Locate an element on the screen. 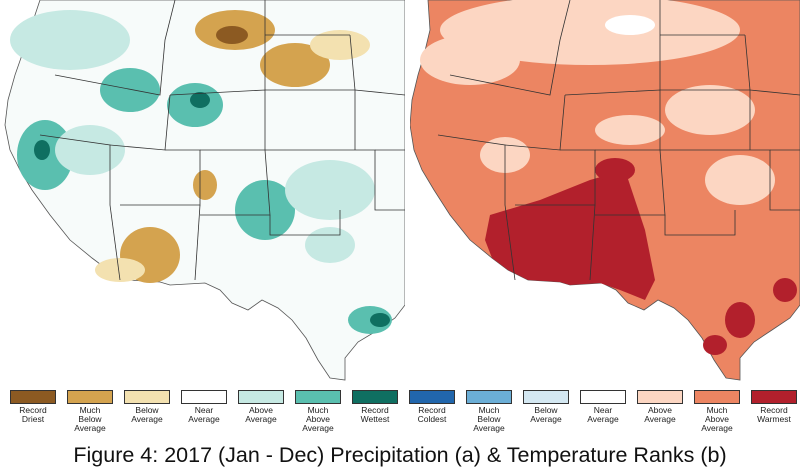 This screenshot has width=800, height=475. wet-area-kansas is located at coordinates (330, 190).